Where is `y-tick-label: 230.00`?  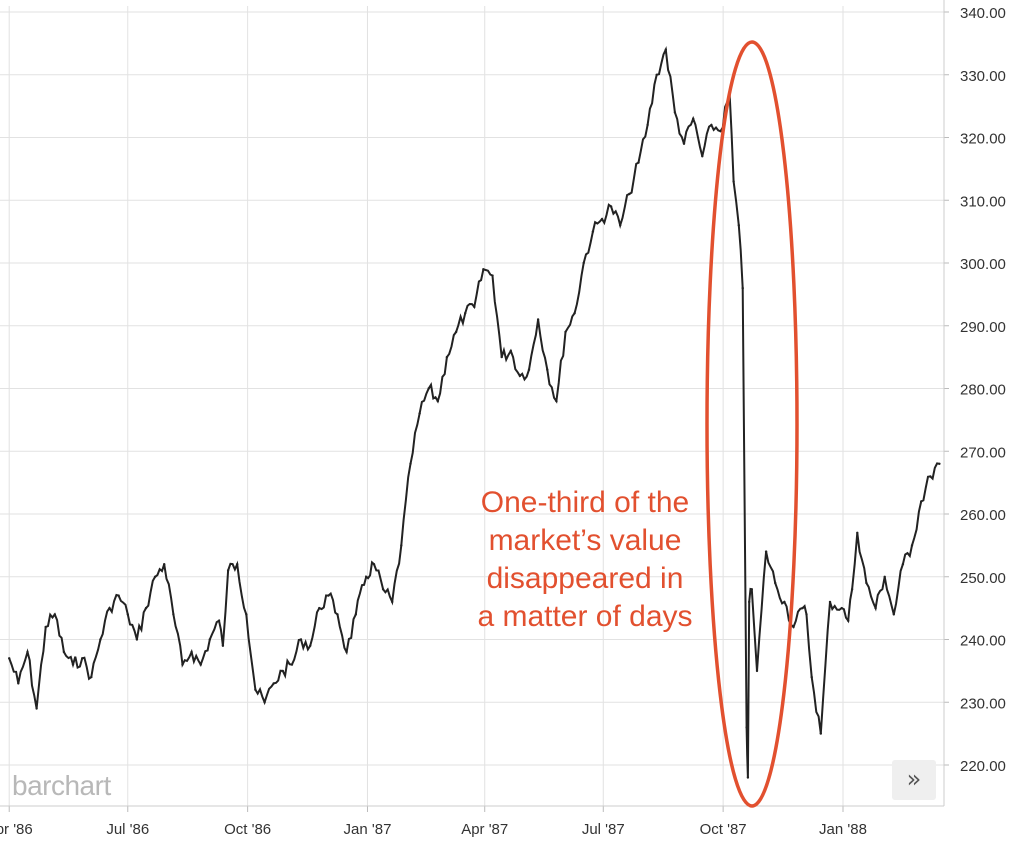 y-tick-label: 230.00 is located at coordinates (983, 703).